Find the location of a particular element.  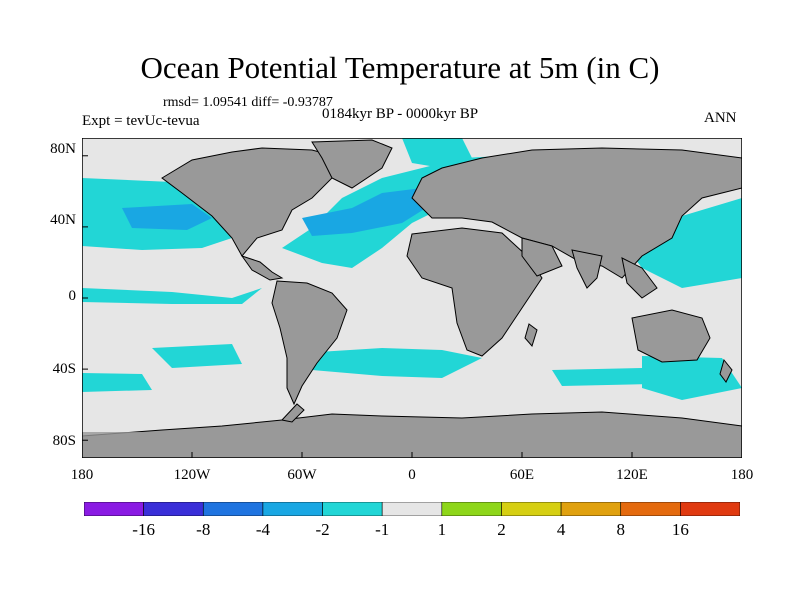

southern-ocean-cooling-west is located at coordinates (117, 382).